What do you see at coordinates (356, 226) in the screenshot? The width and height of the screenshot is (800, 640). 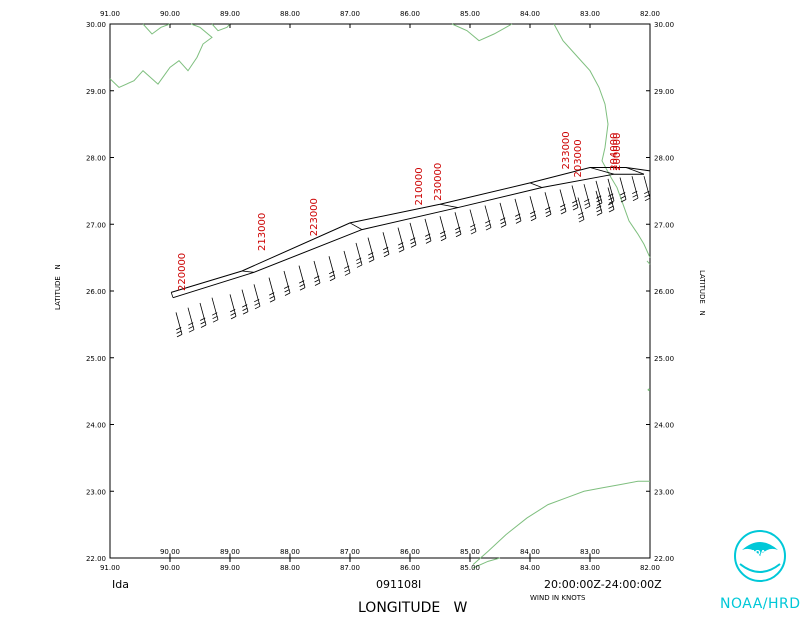 I see `flight-track-leg` at bounding box center [356, 226].